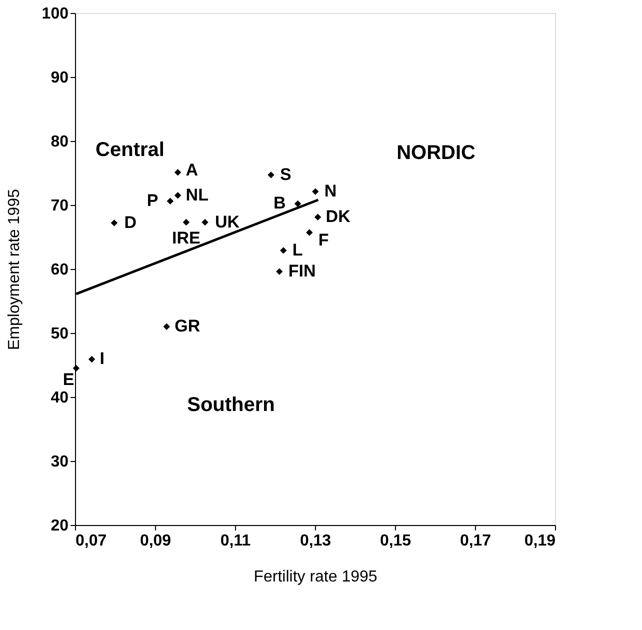 The image size is (642, 630). What do you see at coordinates (187, 326) in the screenshot?
I see `data-label: GR` at bounding box center [187, 326].